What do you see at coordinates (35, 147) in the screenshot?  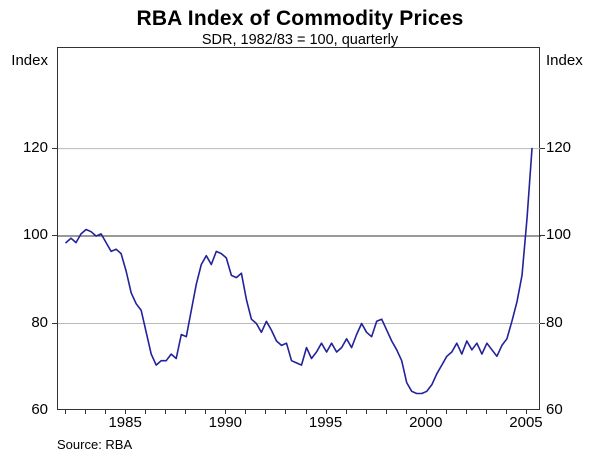 I see `y-axis-label-left-120: 120` at bounding box center [35, 147].